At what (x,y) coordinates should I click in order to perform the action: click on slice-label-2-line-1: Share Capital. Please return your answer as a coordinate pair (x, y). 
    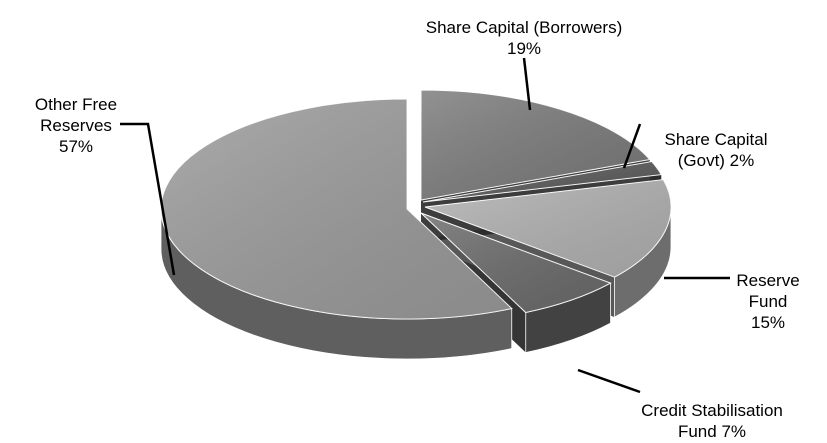
    Looking at the image, I should click on (715, 139).